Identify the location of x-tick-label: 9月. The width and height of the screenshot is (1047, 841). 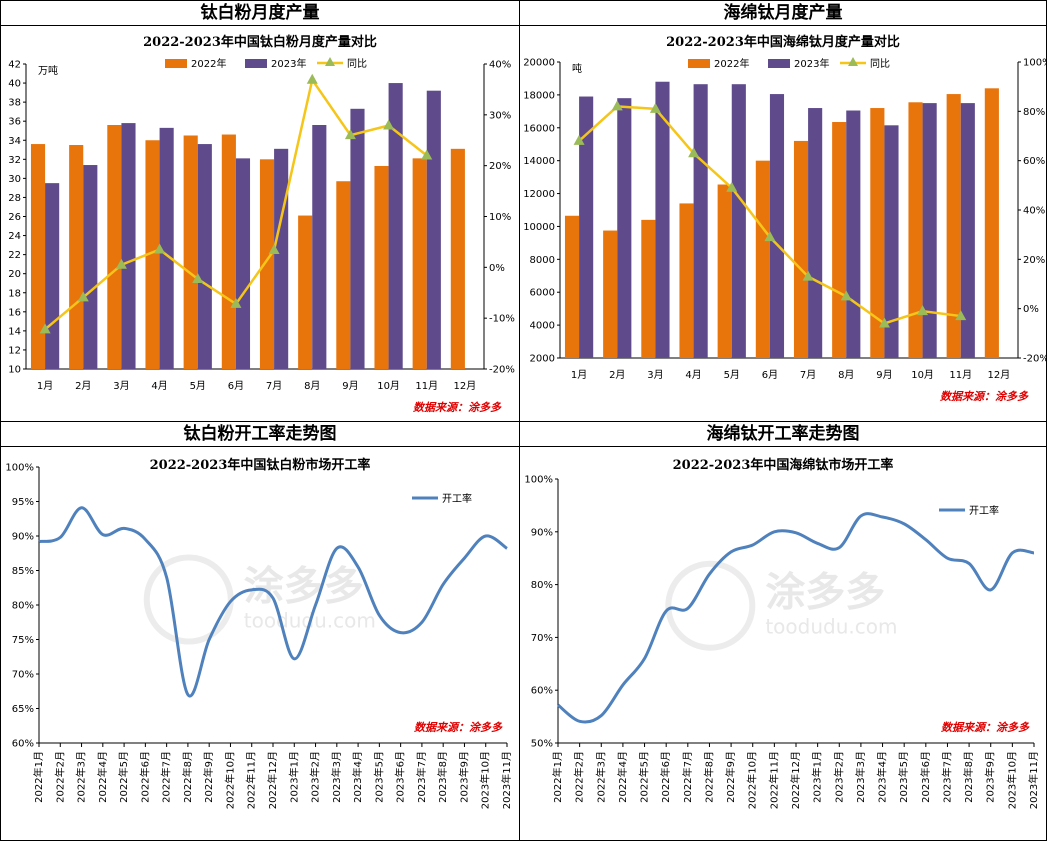
(884, 375).